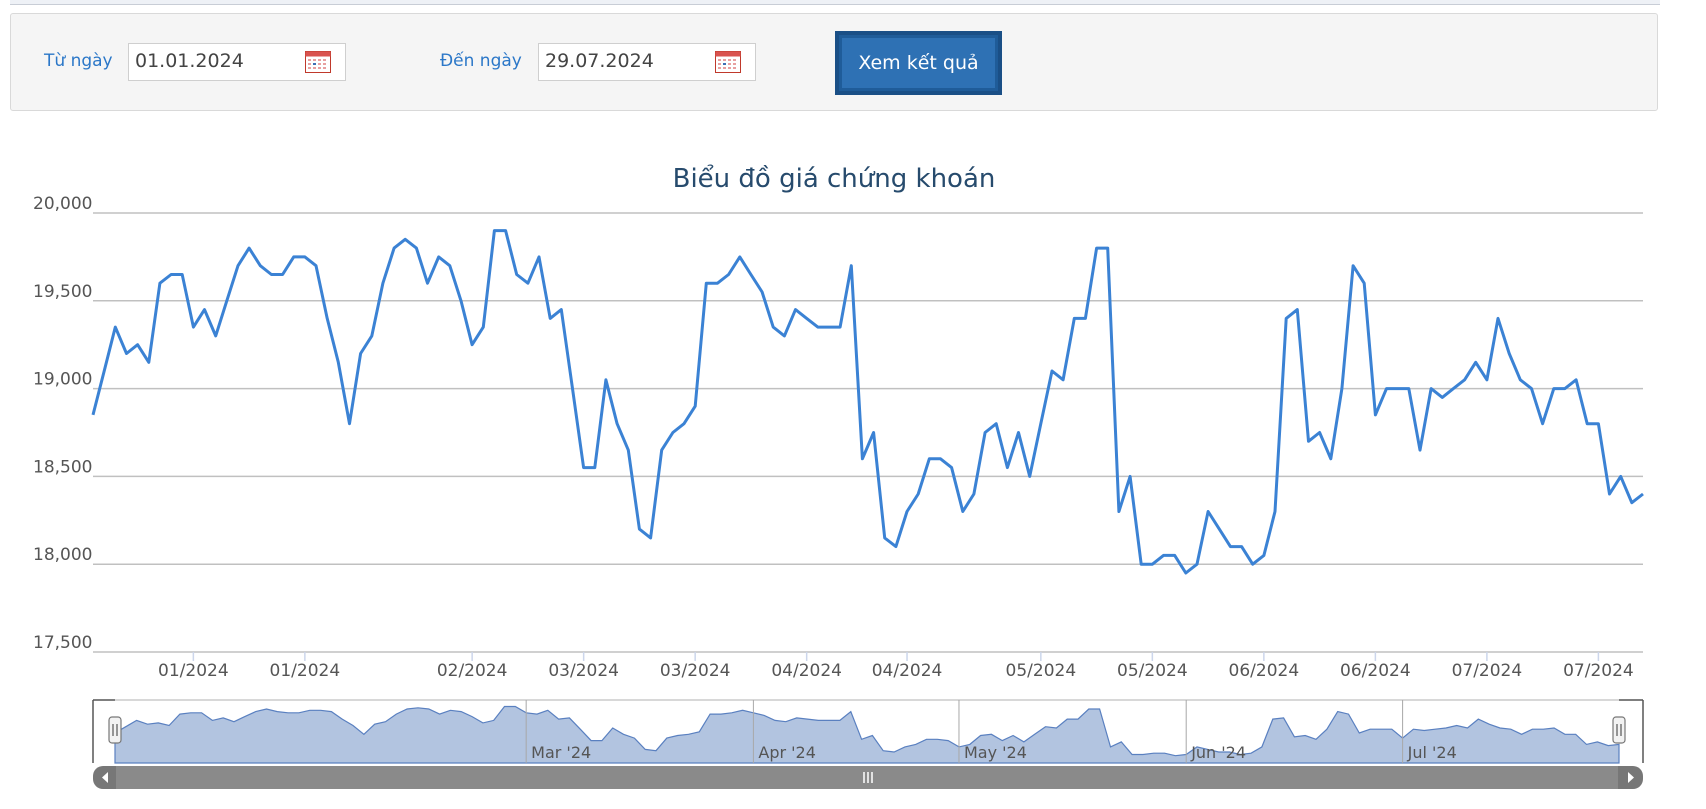  I want to click on view-results-button: Xem kết quả, so click(918, 63).